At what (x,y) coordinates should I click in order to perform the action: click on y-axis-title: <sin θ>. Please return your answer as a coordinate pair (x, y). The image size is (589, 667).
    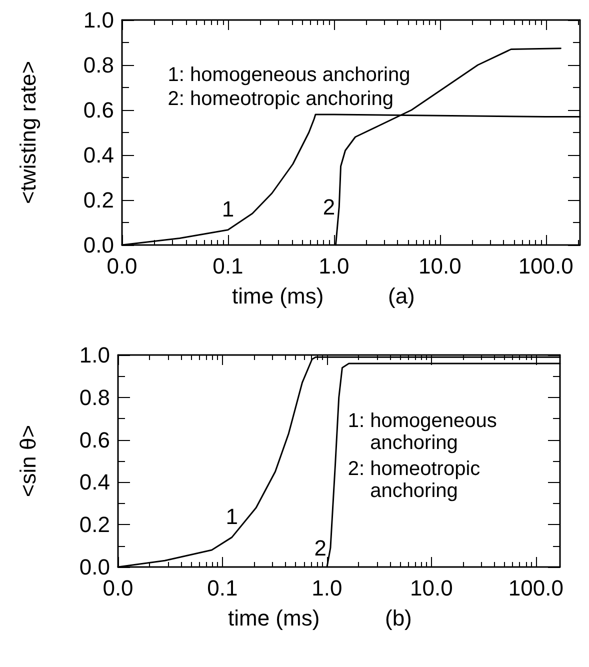
    Looking at the image, I should click on (28, 461).